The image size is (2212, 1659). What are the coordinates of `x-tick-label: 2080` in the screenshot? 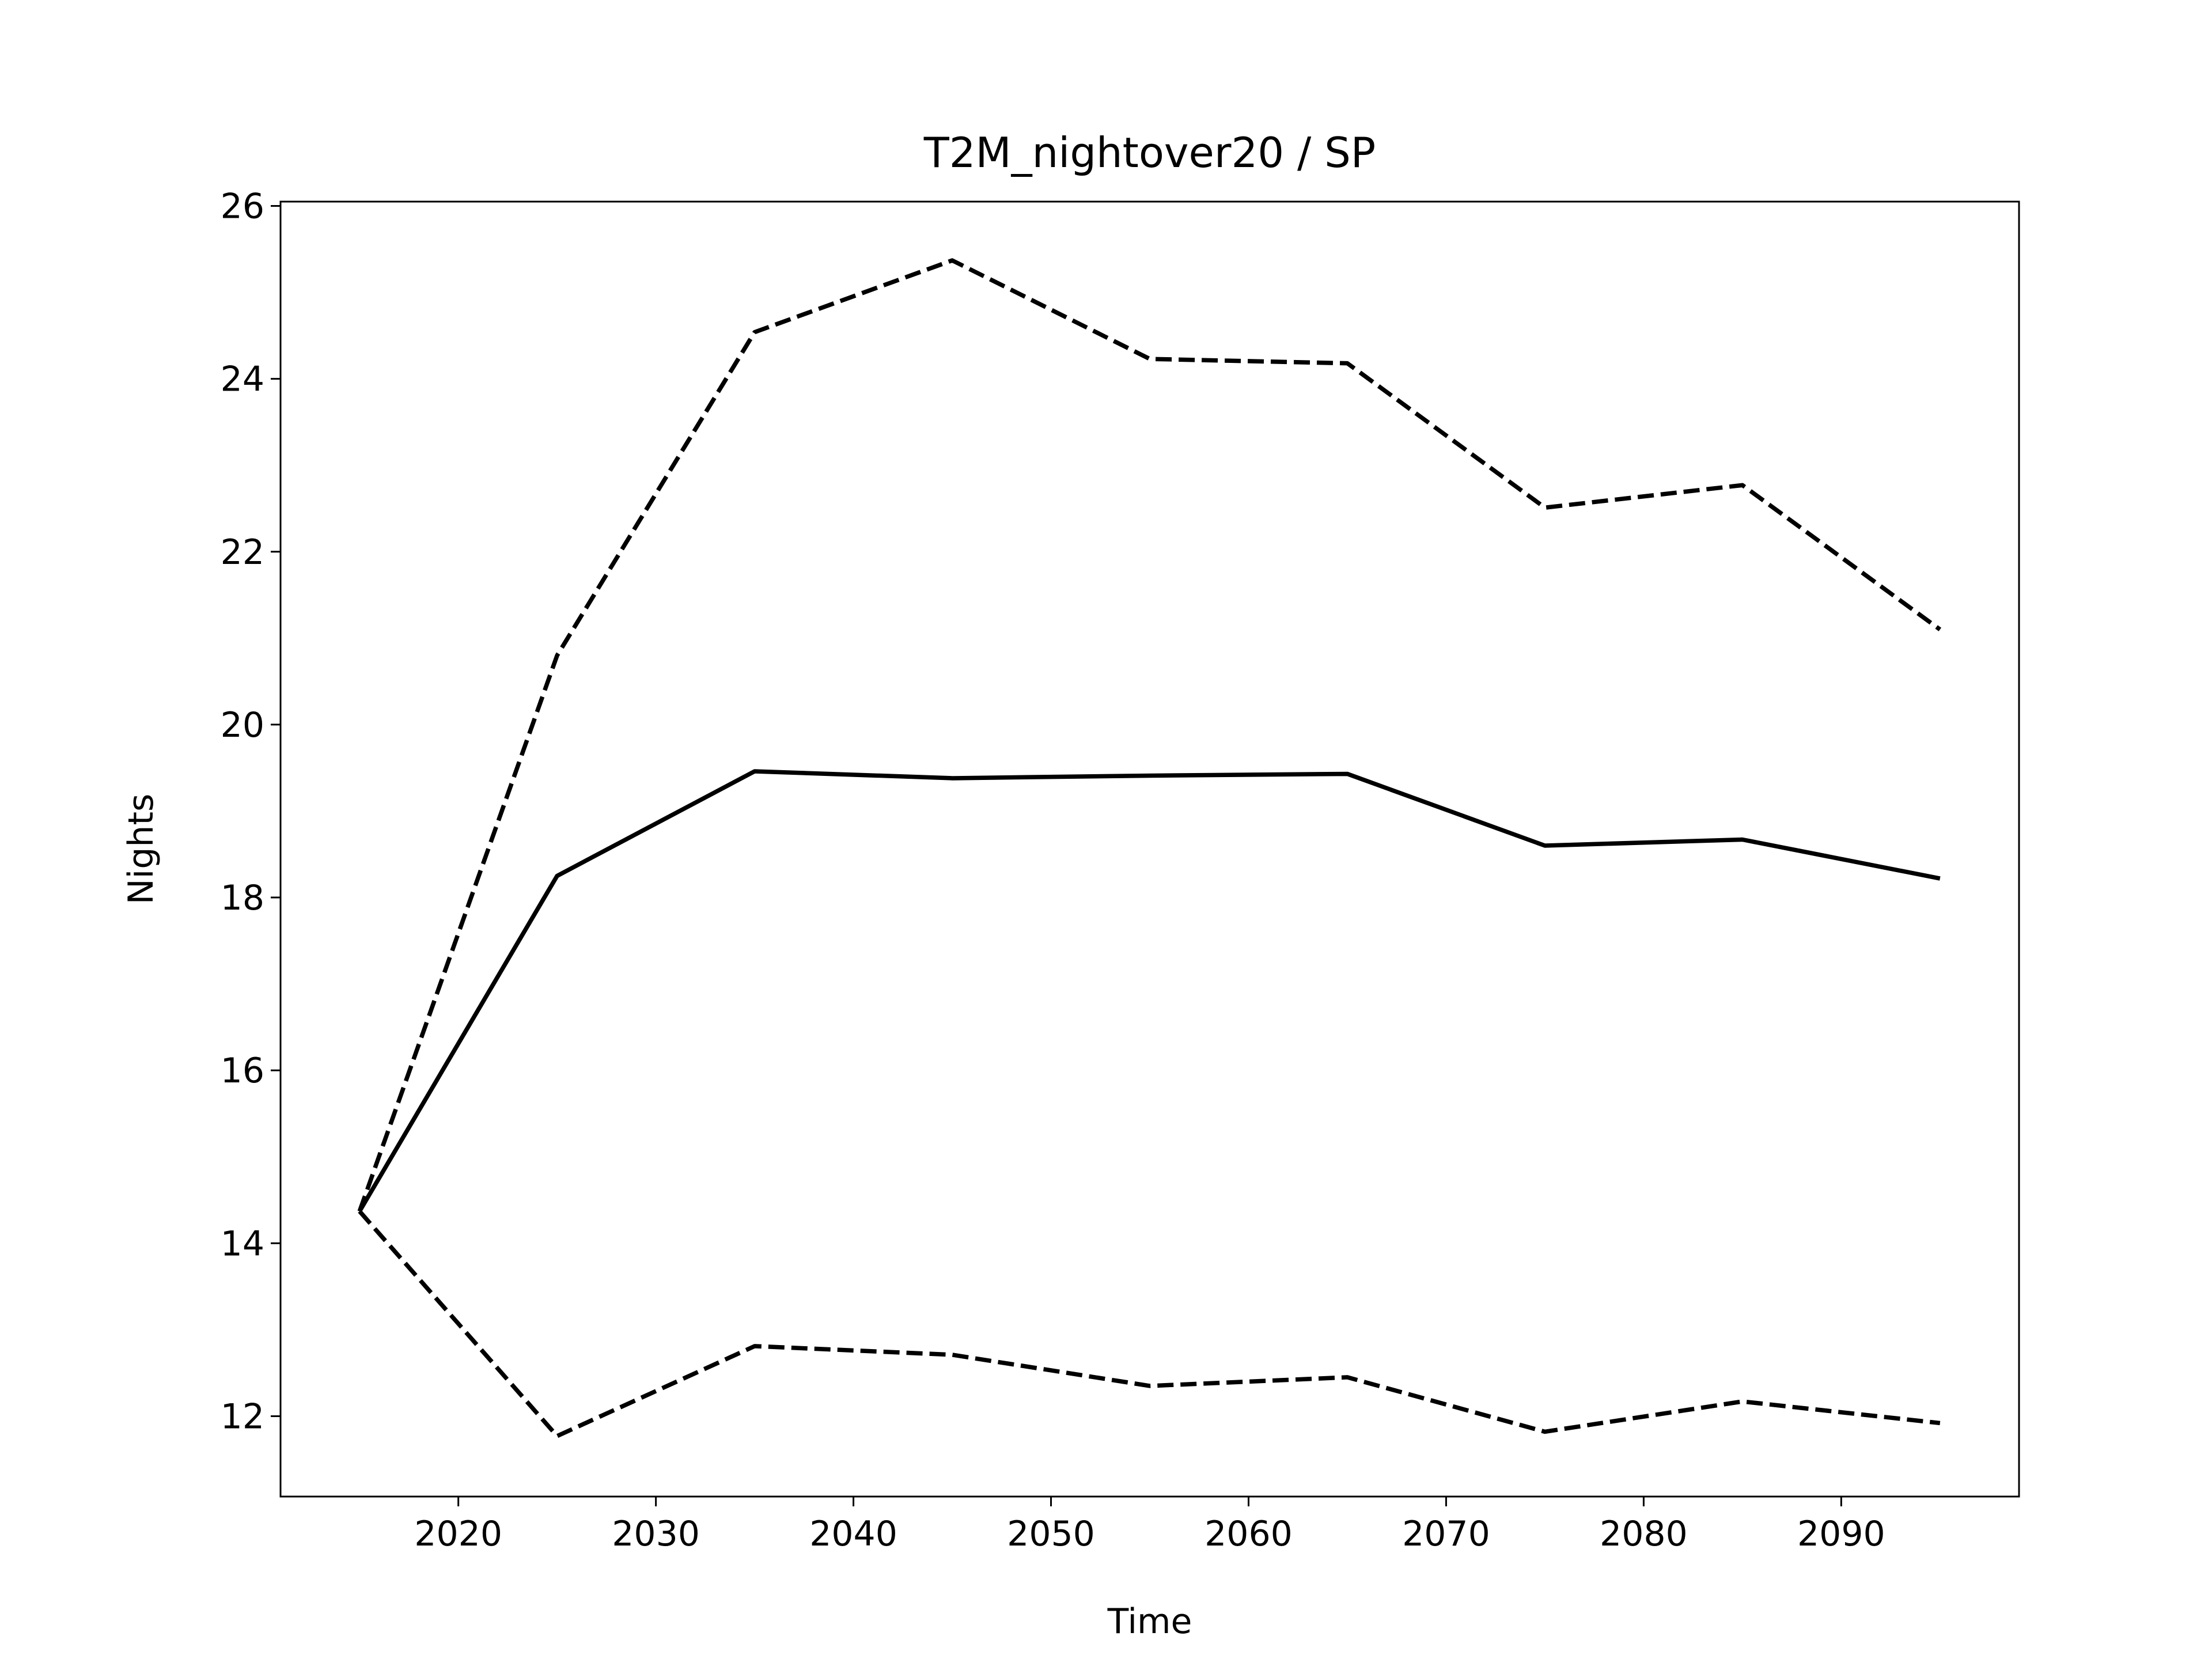 It's located at (1644, 1534).